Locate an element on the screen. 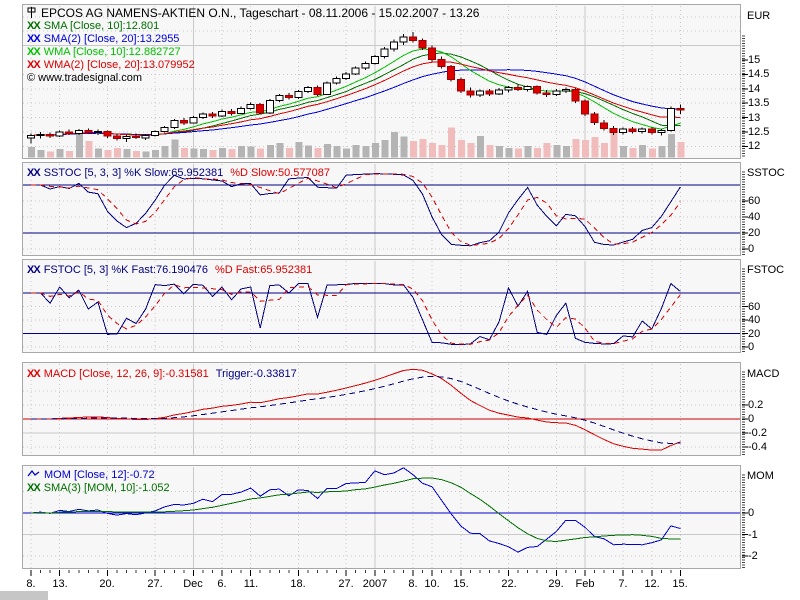  sstoc-tick-label: 0 is located at coordinates (751, 249).